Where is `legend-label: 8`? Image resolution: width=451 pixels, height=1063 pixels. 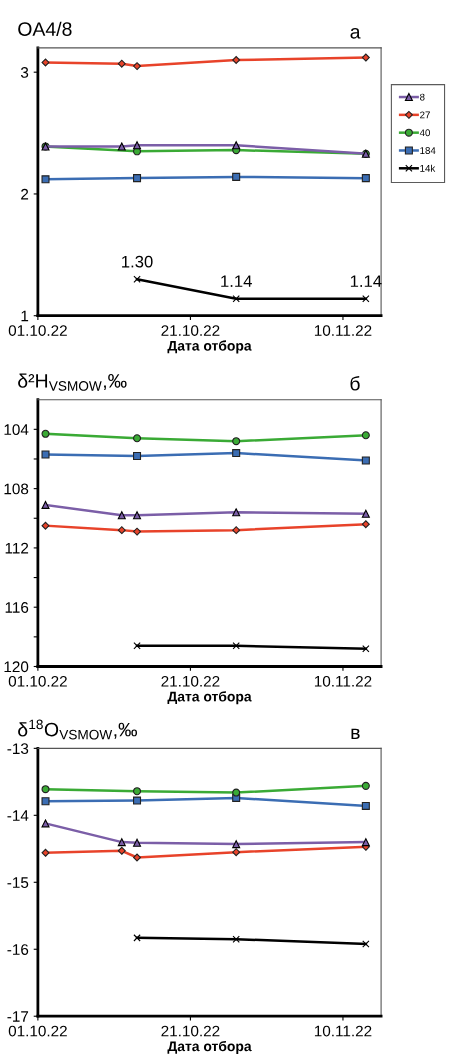 legend-label: 8 is located at coordinates (422, 97).